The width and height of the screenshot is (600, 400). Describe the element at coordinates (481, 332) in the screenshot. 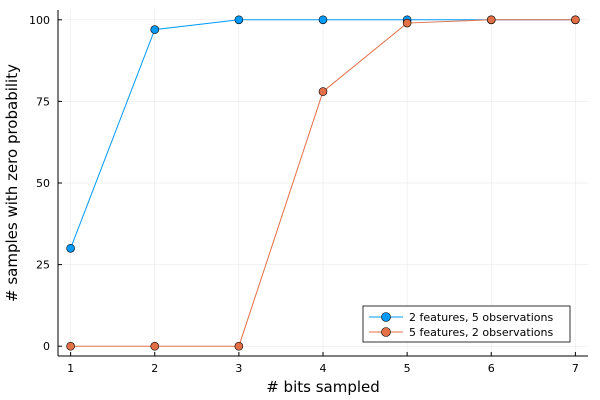

I see `legend-label: 5 features, 2 observations` at that location.